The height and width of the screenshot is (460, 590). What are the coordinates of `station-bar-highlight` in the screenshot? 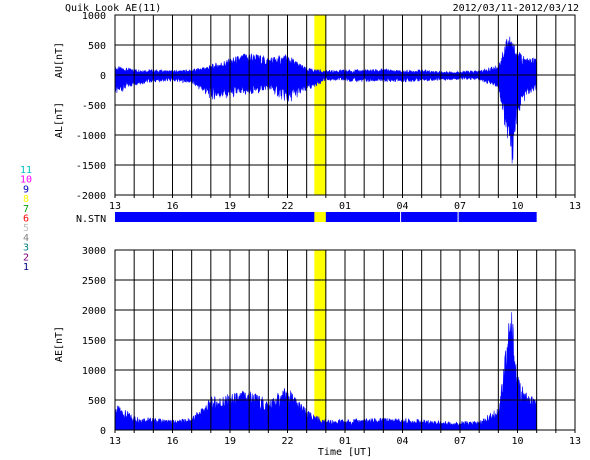 It's located at (320, 217).